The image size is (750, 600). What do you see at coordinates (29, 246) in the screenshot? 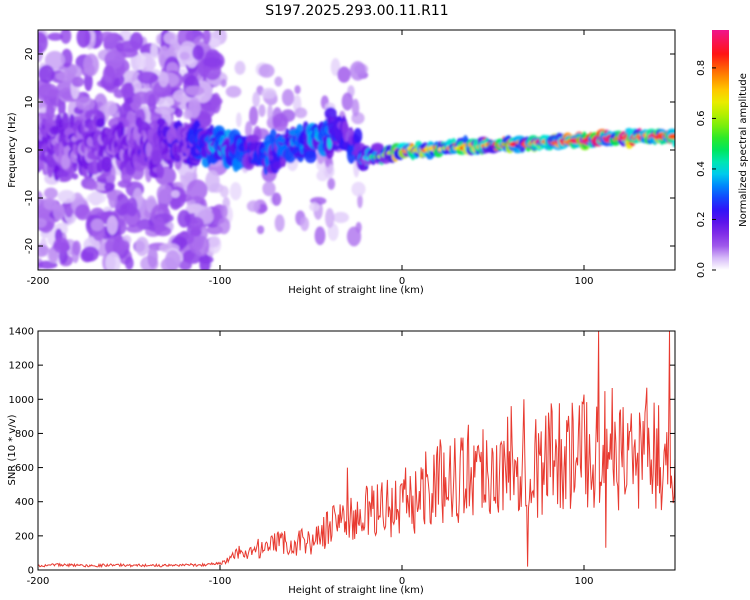
I see `y-tick-label: -20` at bounding box center [29, 246].